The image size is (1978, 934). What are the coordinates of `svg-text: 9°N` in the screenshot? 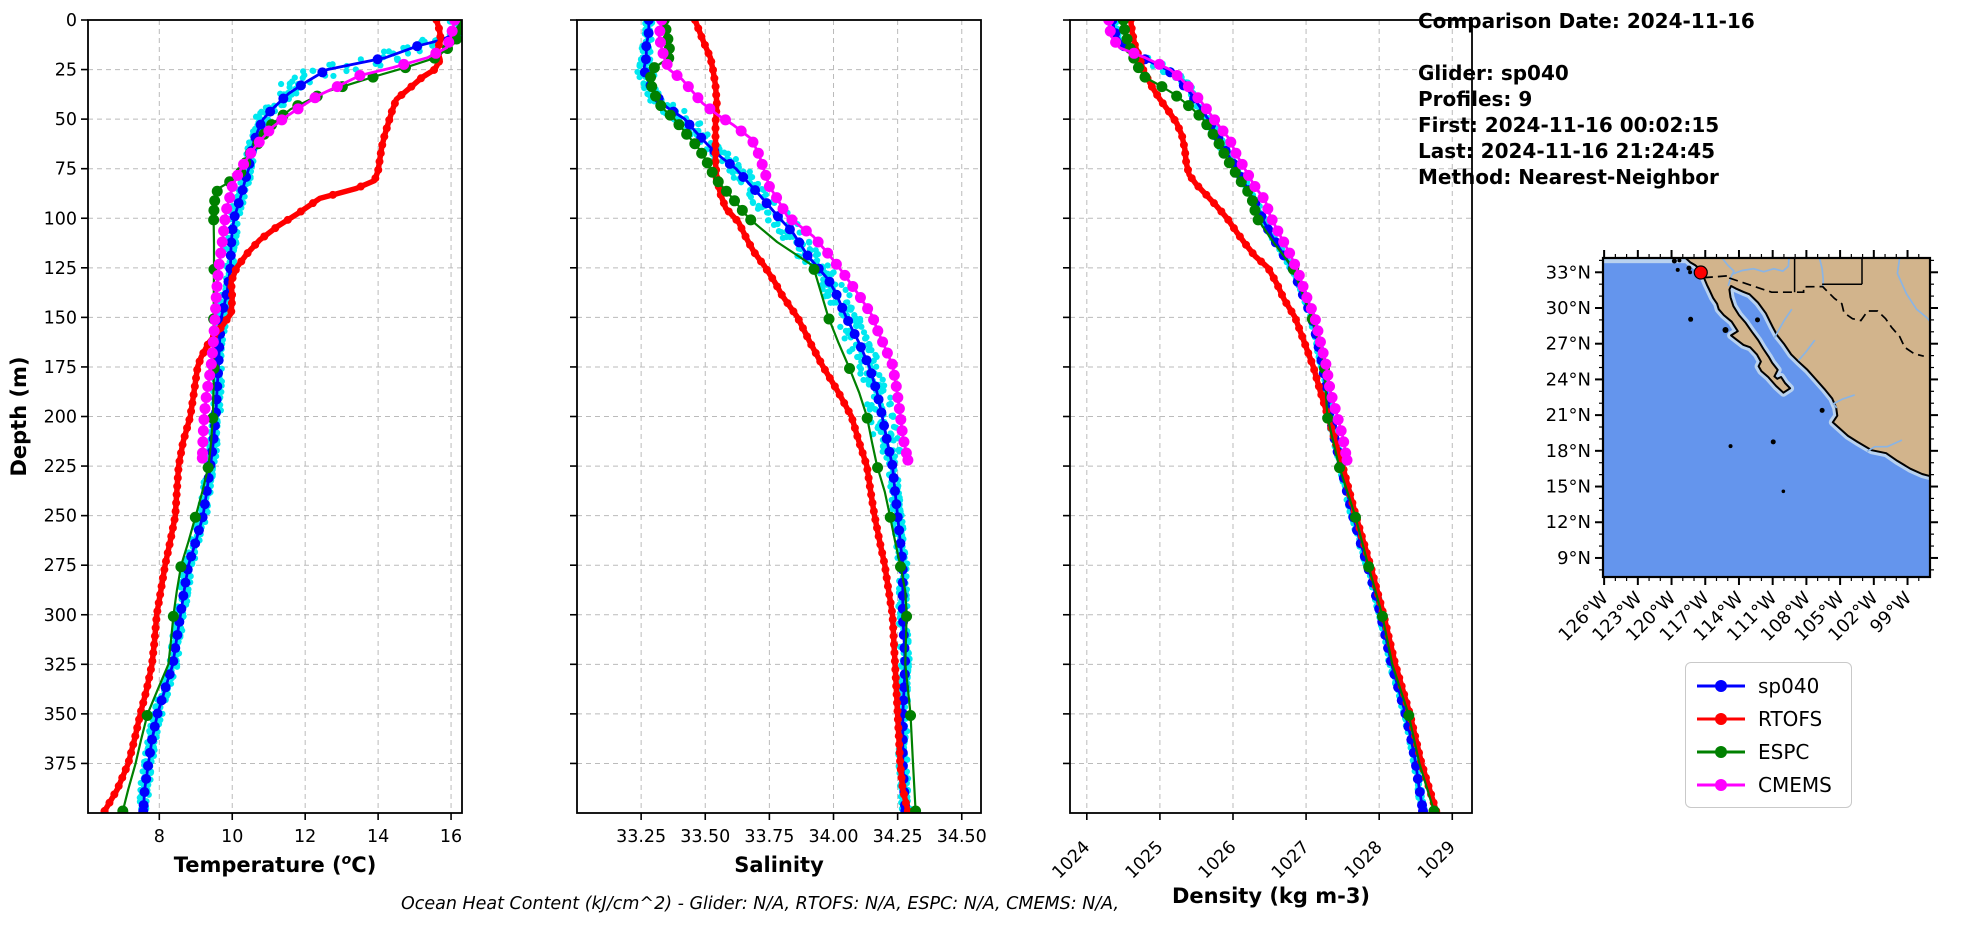 It's located at (1574, 558).